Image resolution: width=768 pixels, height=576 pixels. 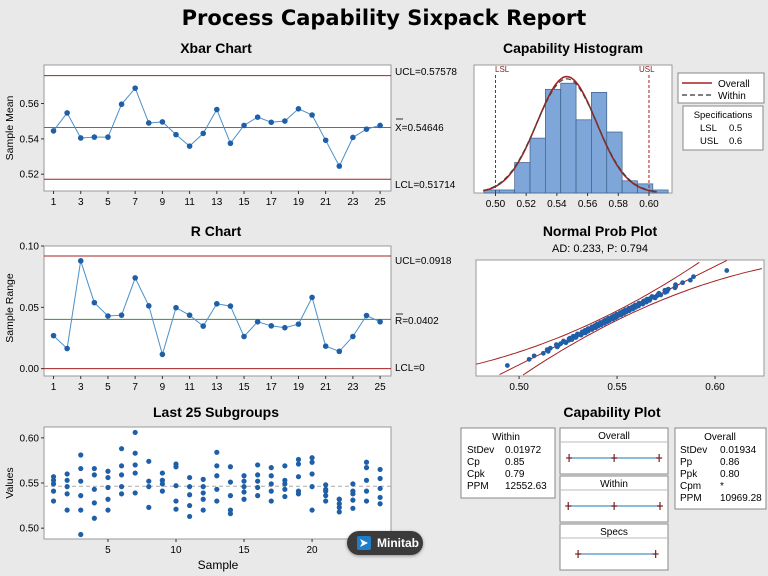 What do you see at coordinates (476, 474) in the screenshot?
I see `within-stat-name: Cpk` at bounding box center [476, 474].